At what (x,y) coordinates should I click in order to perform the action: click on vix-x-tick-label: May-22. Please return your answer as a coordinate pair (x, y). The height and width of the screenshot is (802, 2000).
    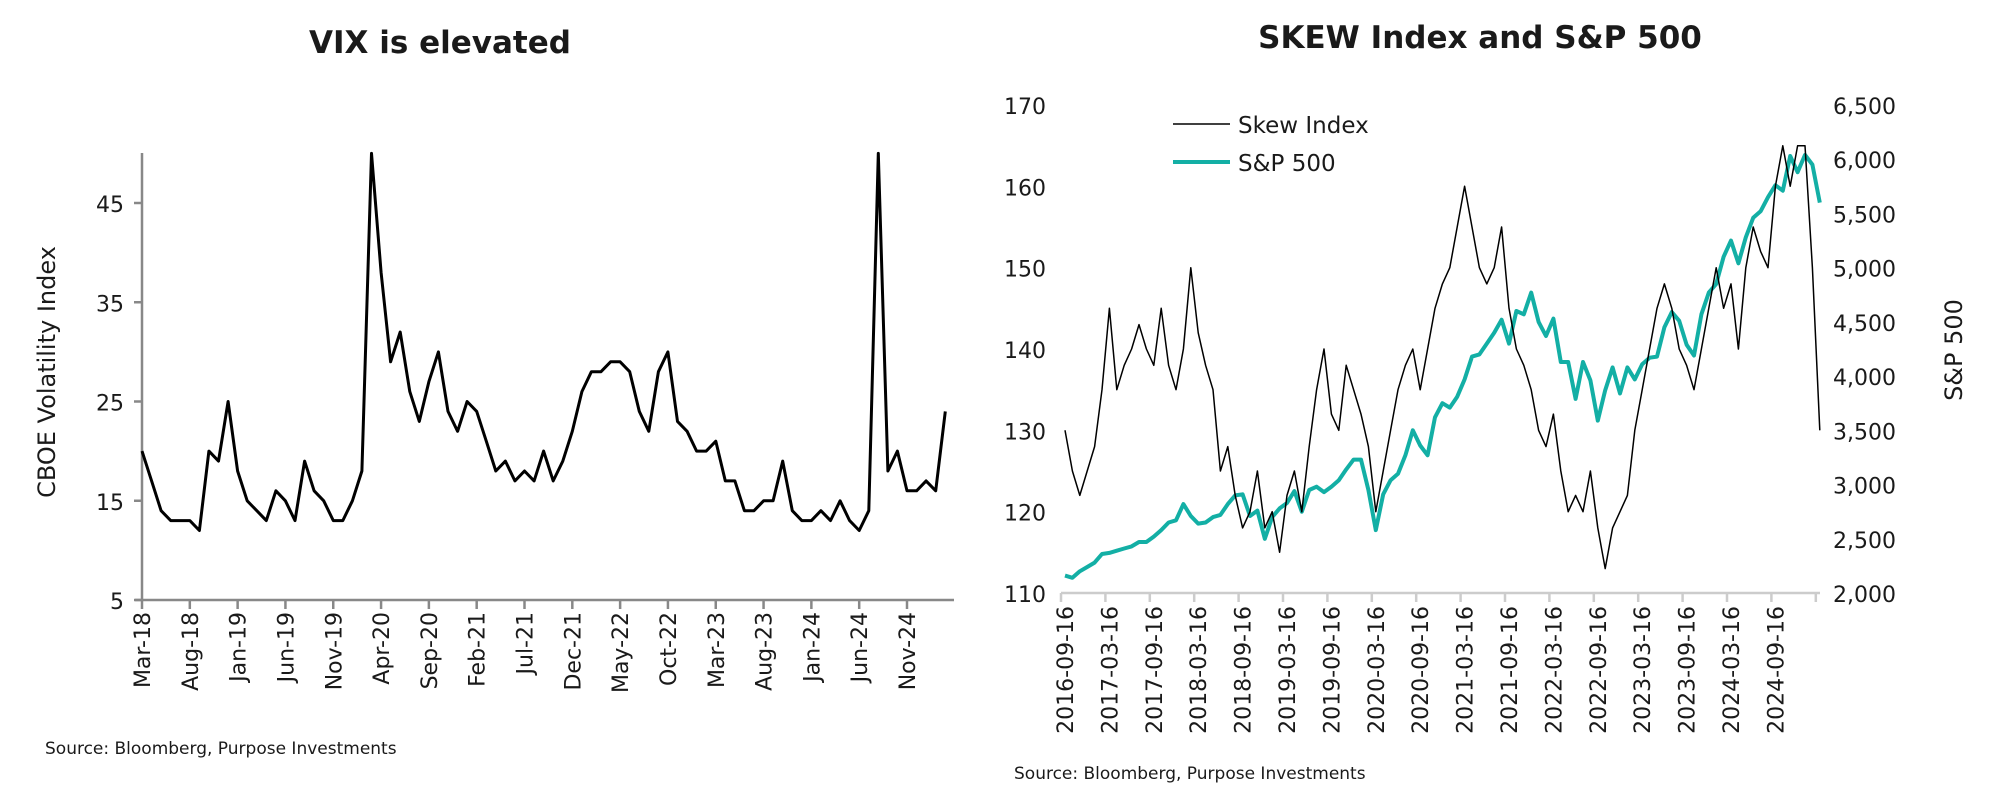
    Looking at the image, I should click on (621, 652).